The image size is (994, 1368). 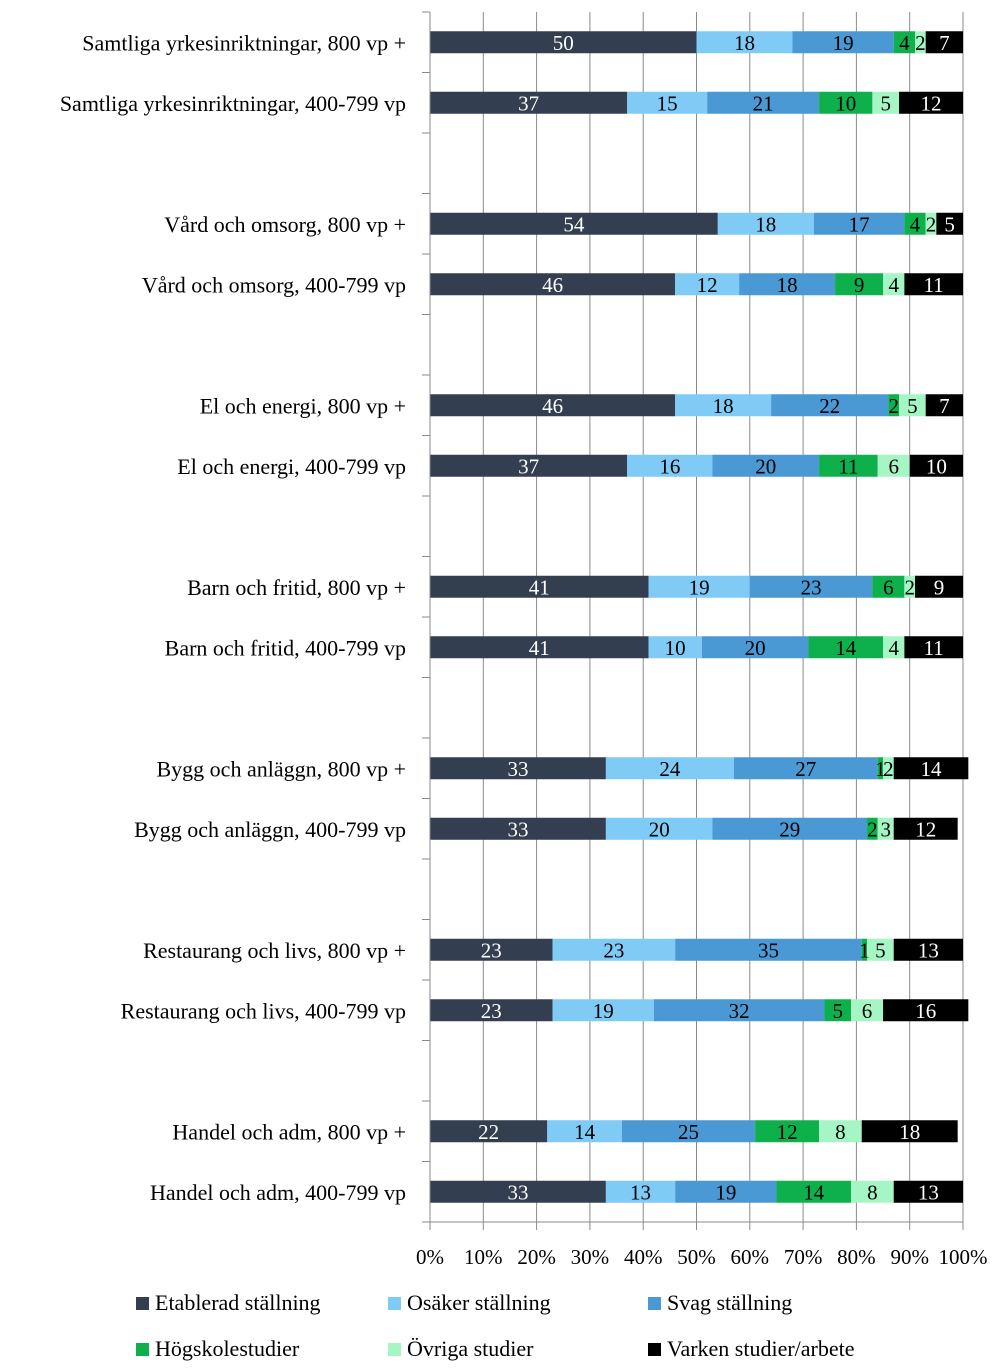 What do you see at coordinates (278, 1192) in the screenshot?
I see `category-label: Handel och adm, 400-799 vp` at bounding box center [278, 1192].